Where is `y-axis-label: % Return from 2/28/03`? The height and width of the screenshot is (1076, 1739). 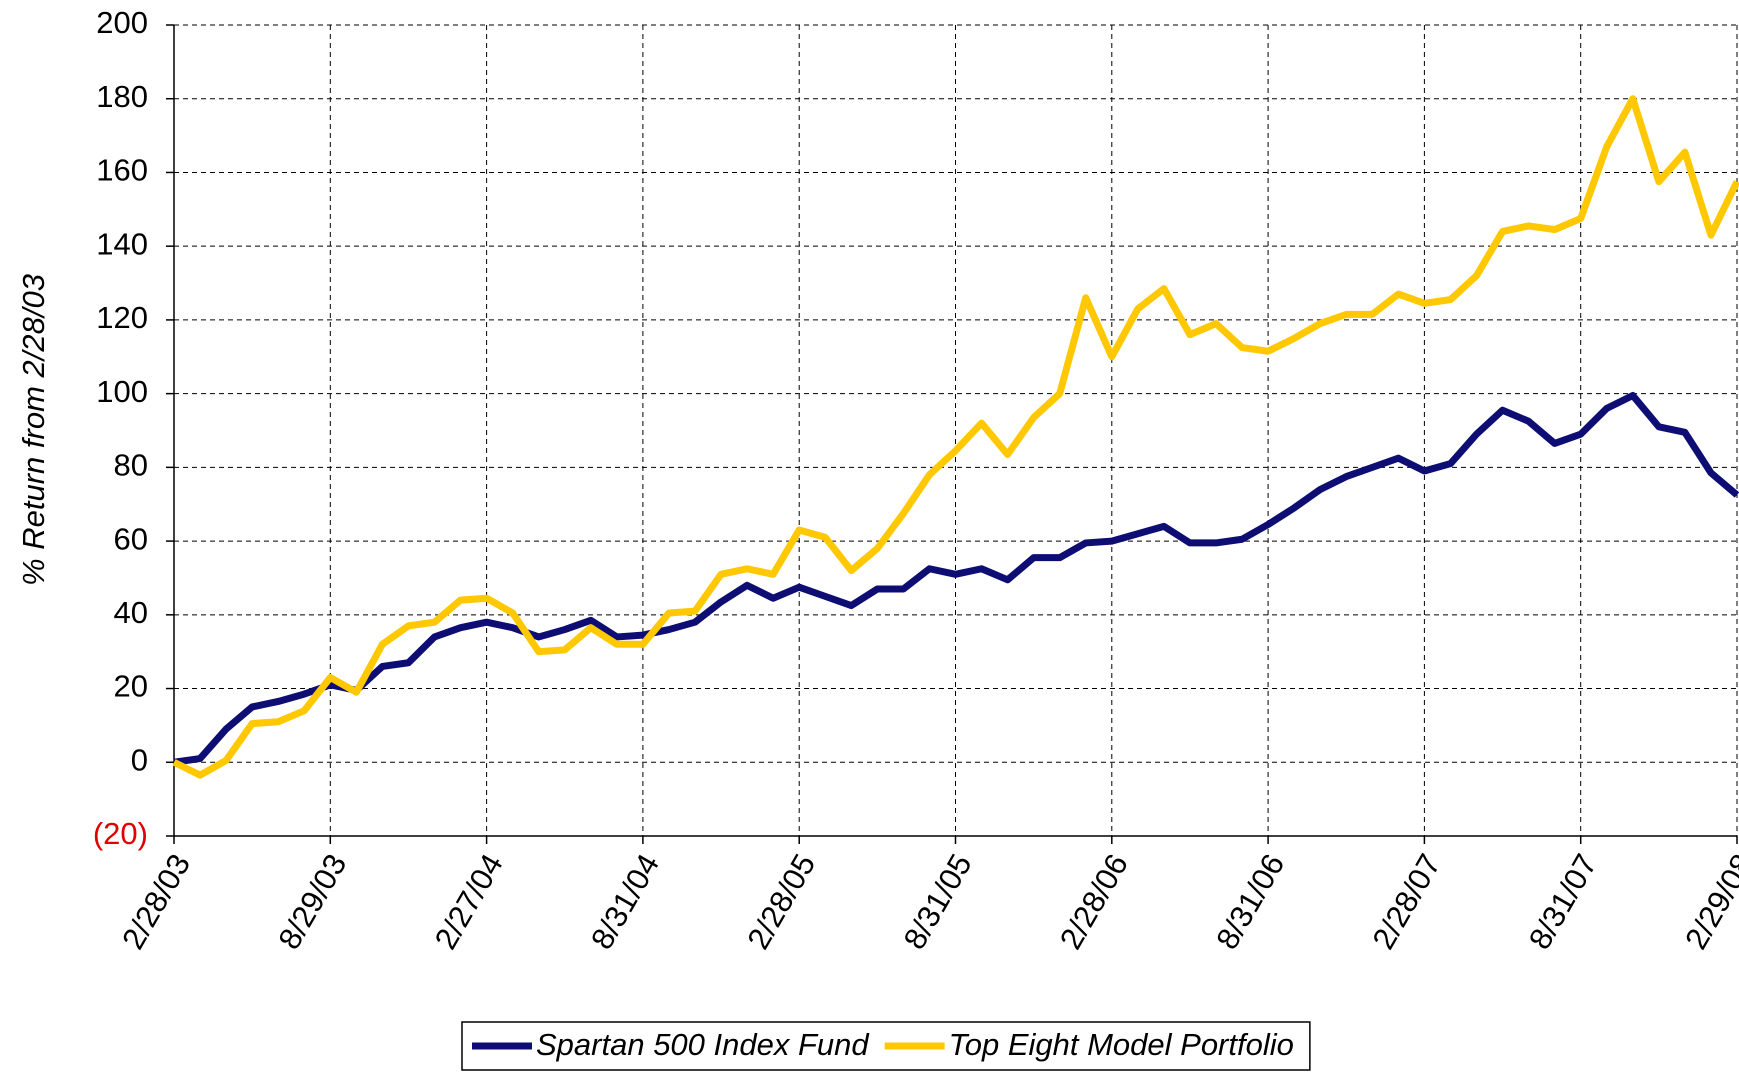
y-axis-label: % Return from 2/28/03 is located at coordinates (33, 430).